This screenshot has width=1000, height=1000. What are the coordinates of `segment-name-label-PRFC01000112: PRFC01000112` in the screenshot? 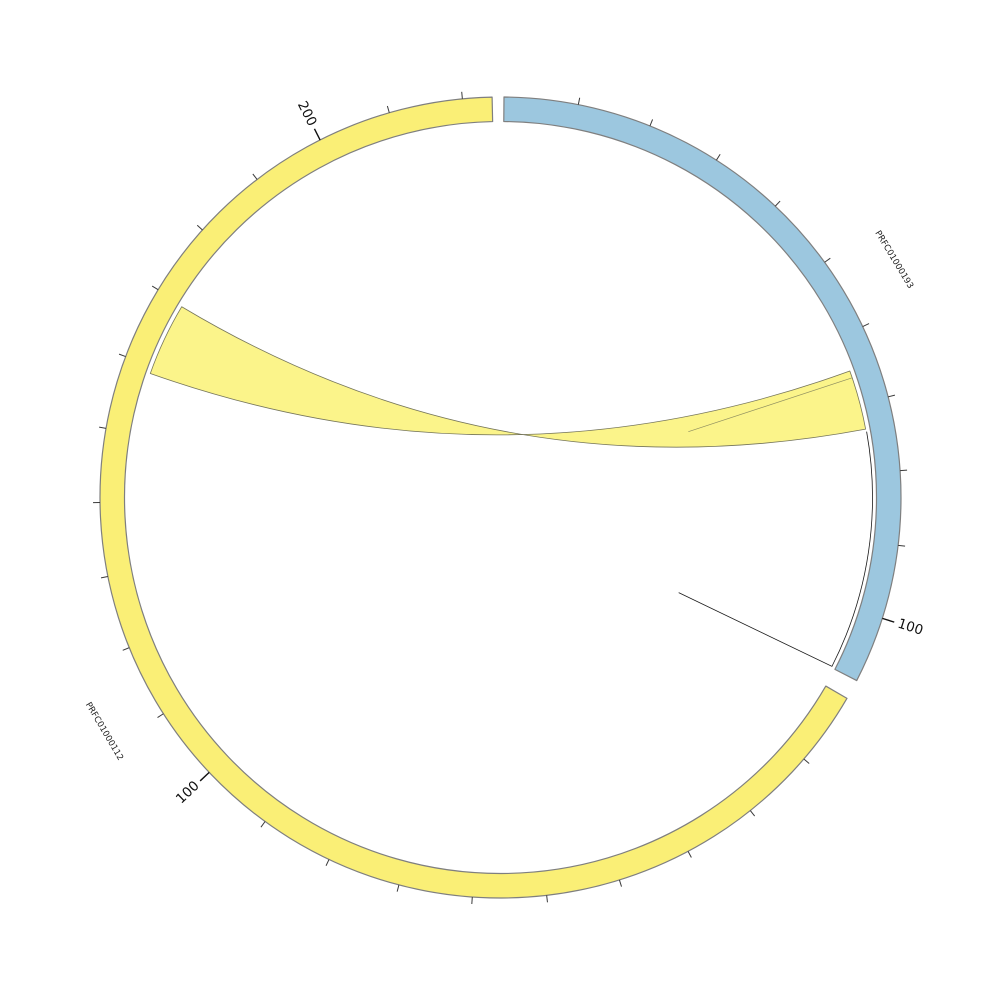 It's located at (104, 732).